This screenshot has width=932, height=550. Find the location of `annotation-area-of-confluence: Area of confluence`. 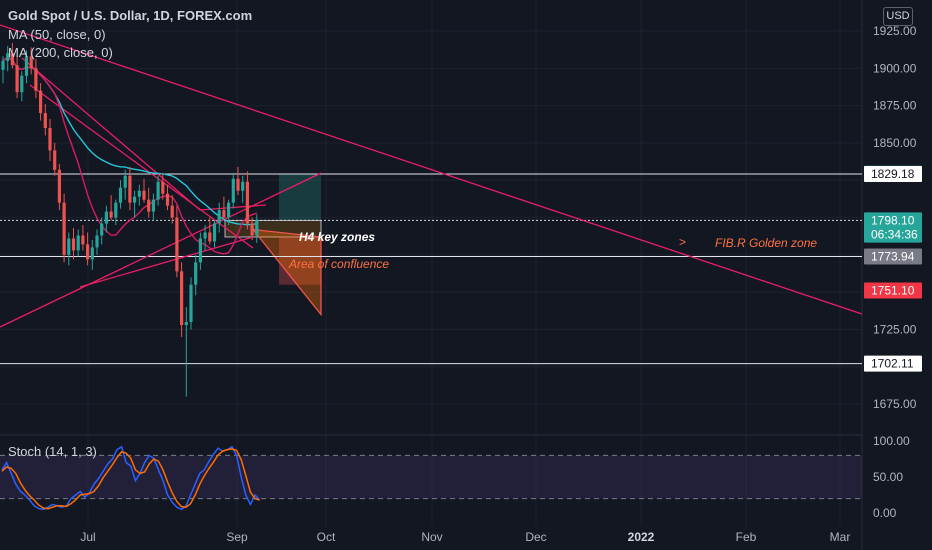

annotation-area-of-confluence: Area of confluence is located at coordinates (338, 264).